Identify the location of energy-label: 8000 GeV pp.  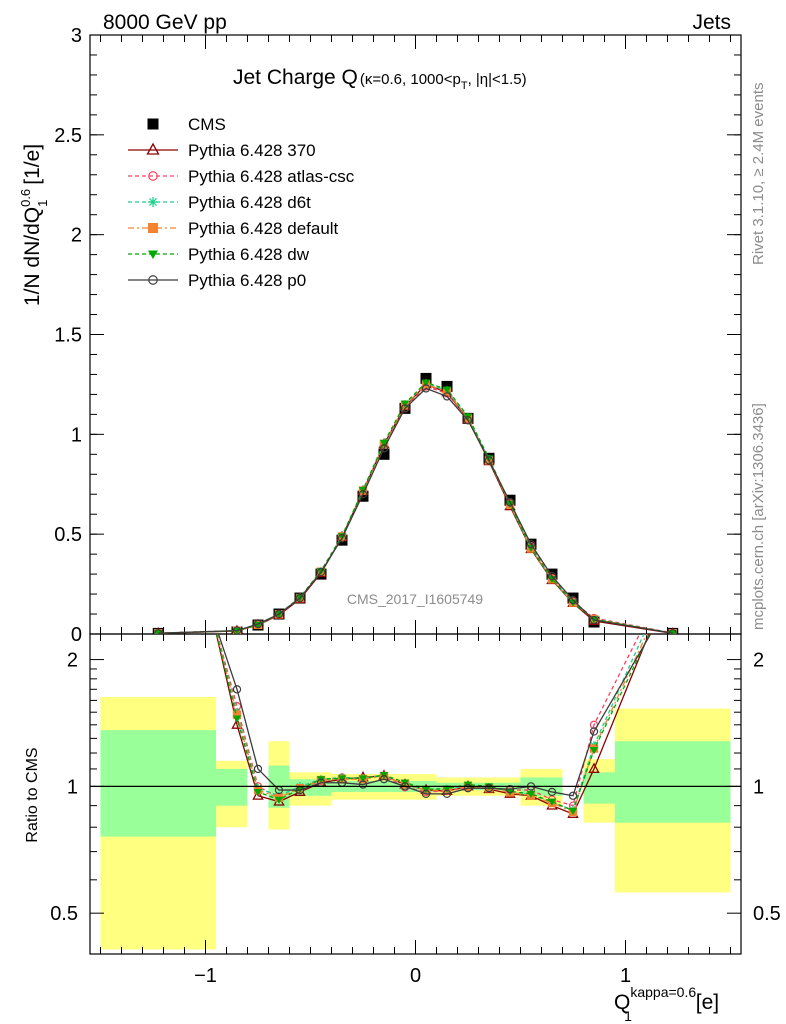
(165, 22).